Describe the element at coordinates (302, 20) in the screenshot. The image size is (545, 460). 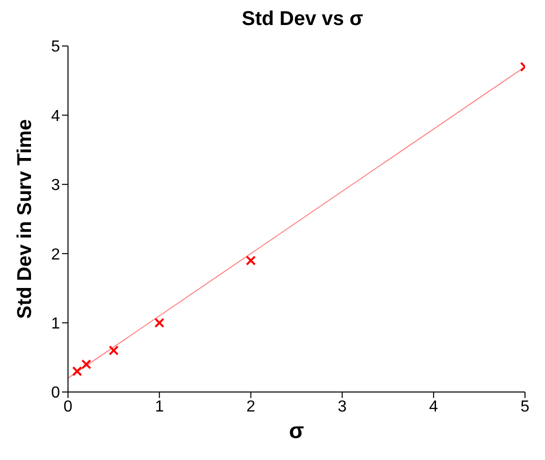
I see `chart-title: Std Dev vs σ` at that location.